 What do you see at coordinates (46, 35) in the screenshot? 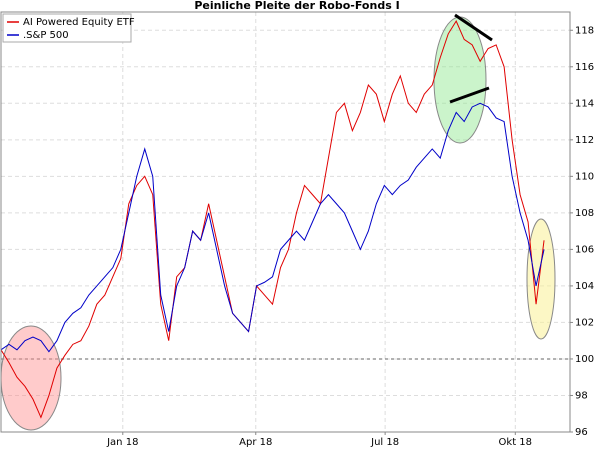
I see `legend-label: .S&P 500` at bounding box center [46, 35].